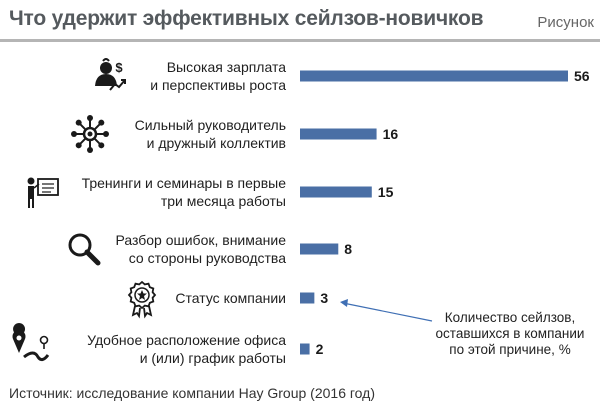 This screenshot has height=416, width=600. What do you see at coordinates (391, 134) in the screenshot?
I see `data-label: 16` at bounding box center [391, 134].